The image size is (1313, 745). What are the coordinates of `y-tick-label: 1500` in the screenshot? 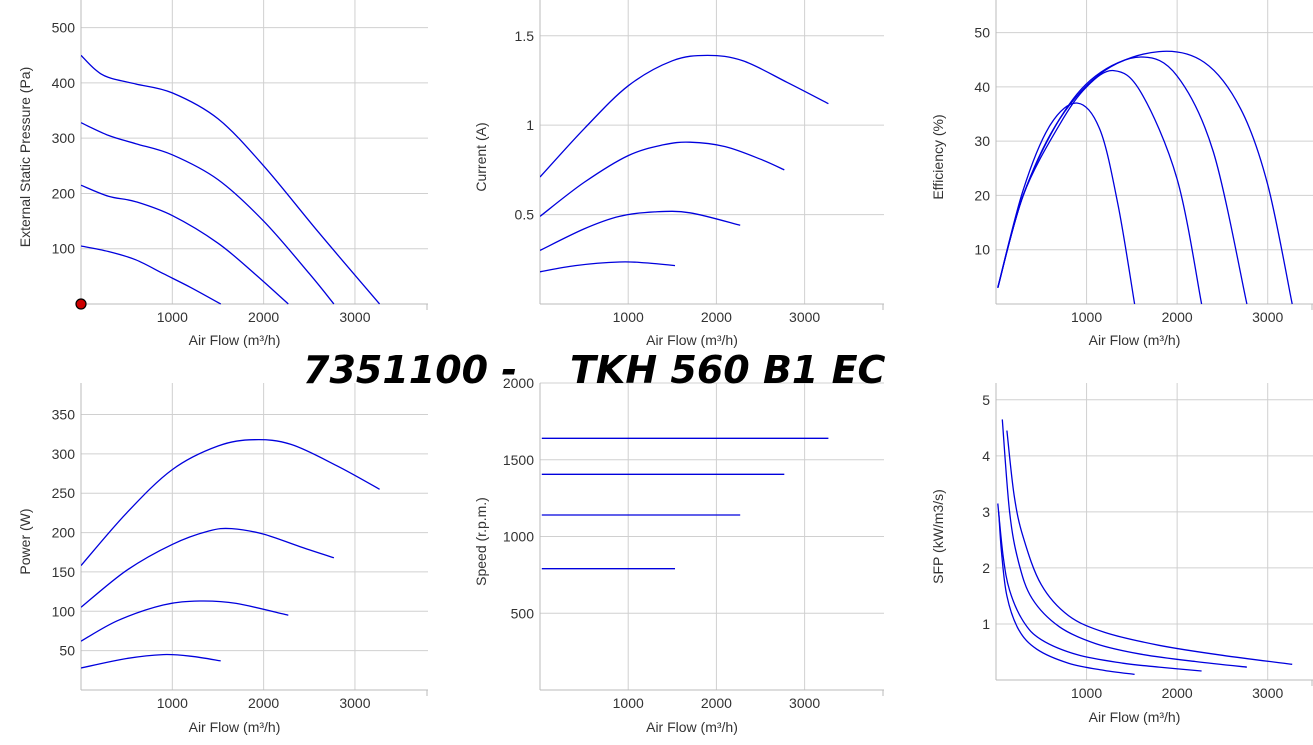 It's located at (518, 460).